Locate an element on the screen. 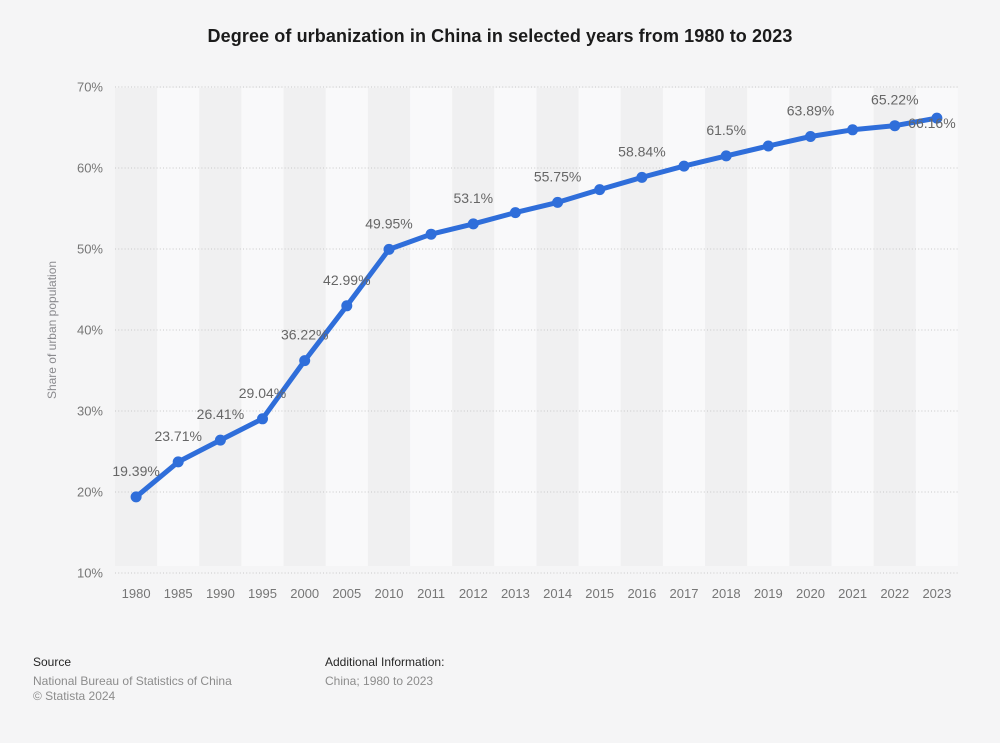  data-point-label: 55.75% is located at coordinates (557, 176).